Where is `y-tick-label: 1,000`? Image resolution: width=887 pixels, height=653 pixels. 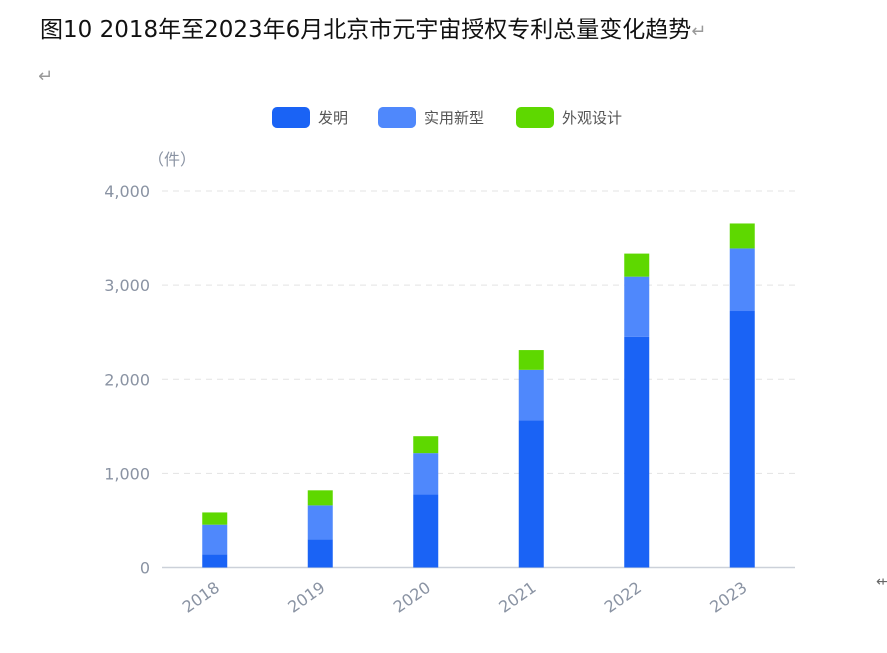 y-tick-label: 1,000 is located at coordinates (127, 473).